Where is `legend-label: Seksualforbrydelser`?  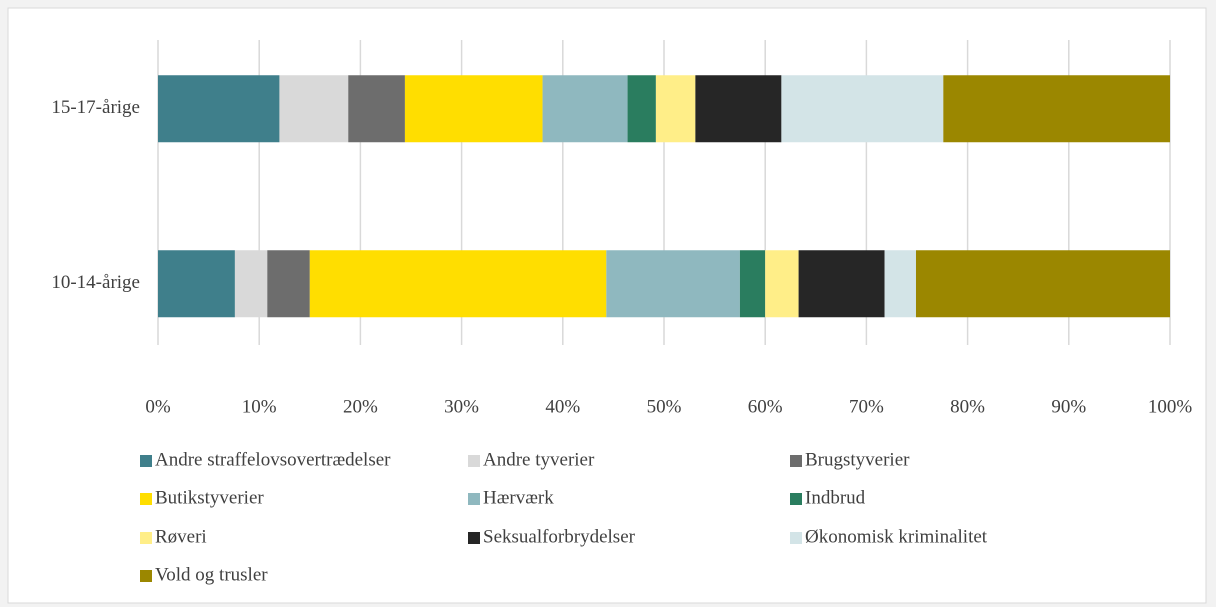 legend-label: Seksualforbrydelser is located at coordinates (559, 536).